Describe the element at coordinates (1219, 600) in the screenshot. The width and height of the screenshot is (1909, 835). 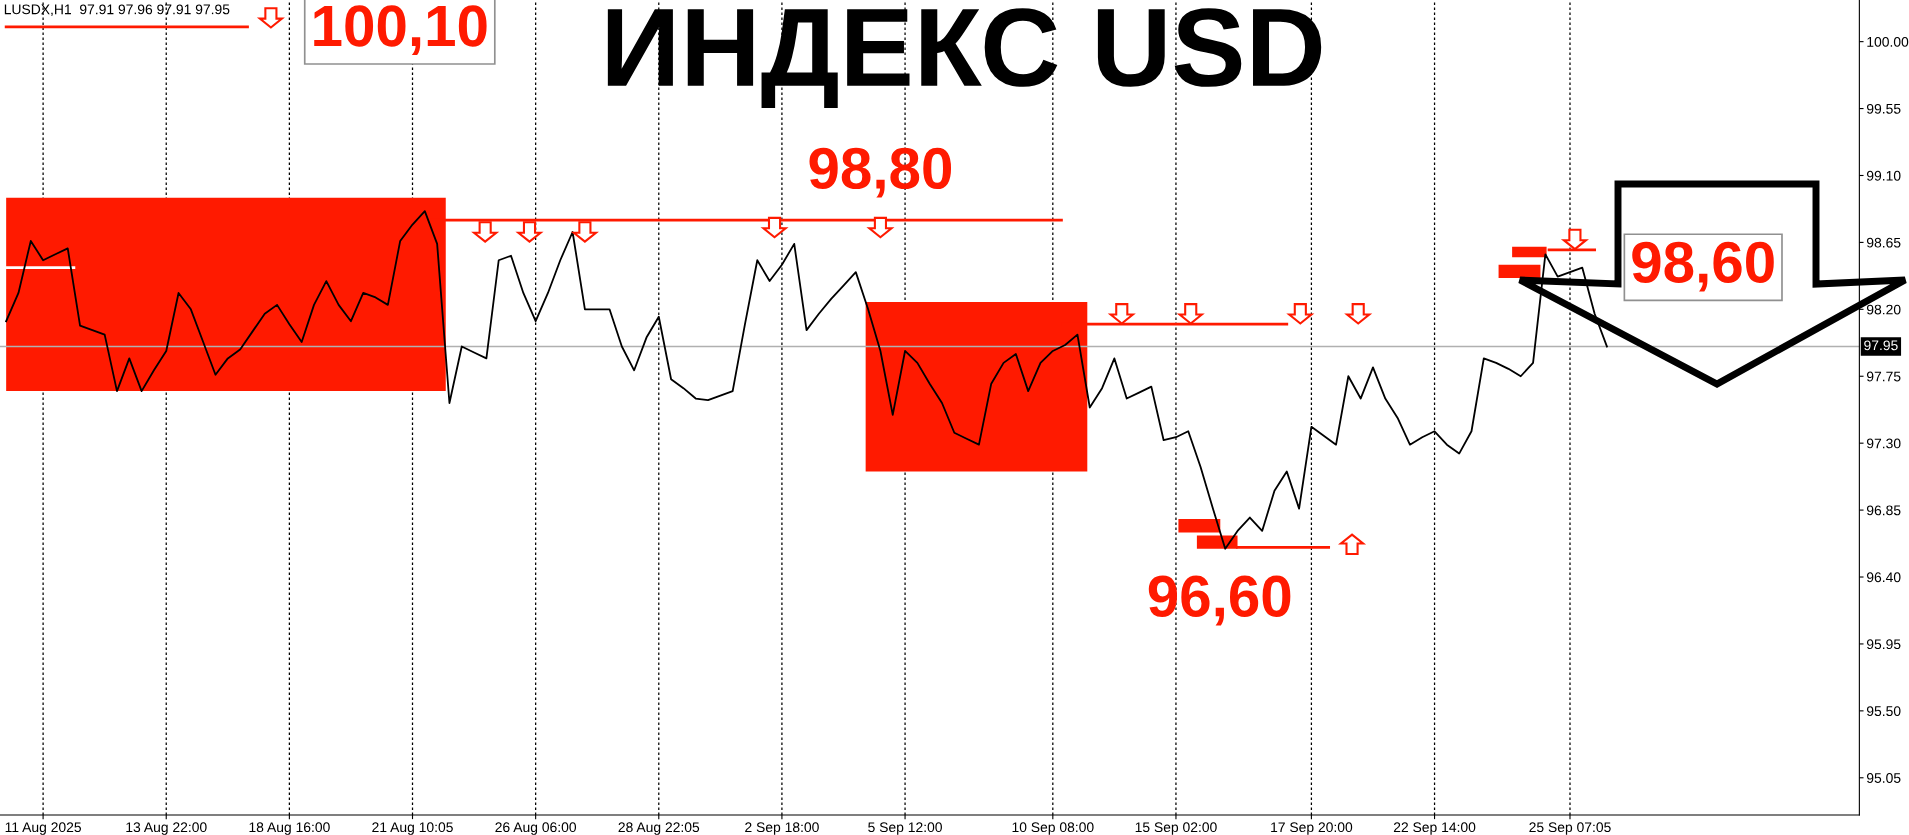
I see `annotation: 96,60` at that location.